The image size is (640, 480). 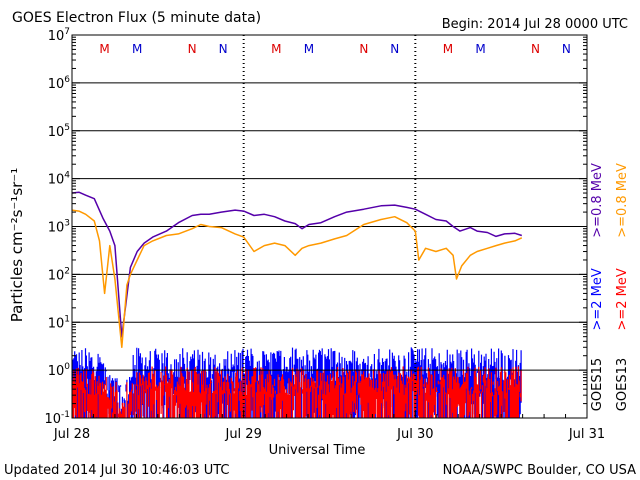 I want to click on x-tick-label: Jul 28, so click(x=71, y=434).